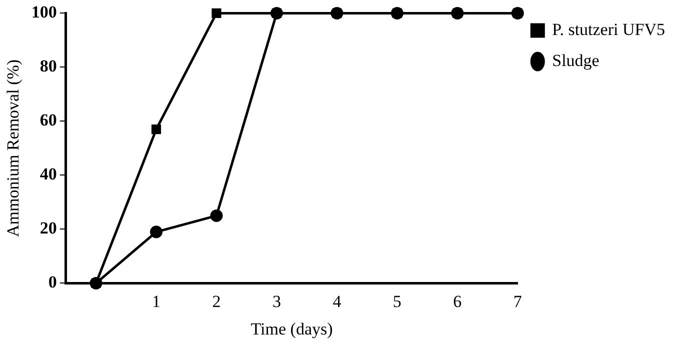  I want to click on legend-label: Sludge, so click(576, 60).